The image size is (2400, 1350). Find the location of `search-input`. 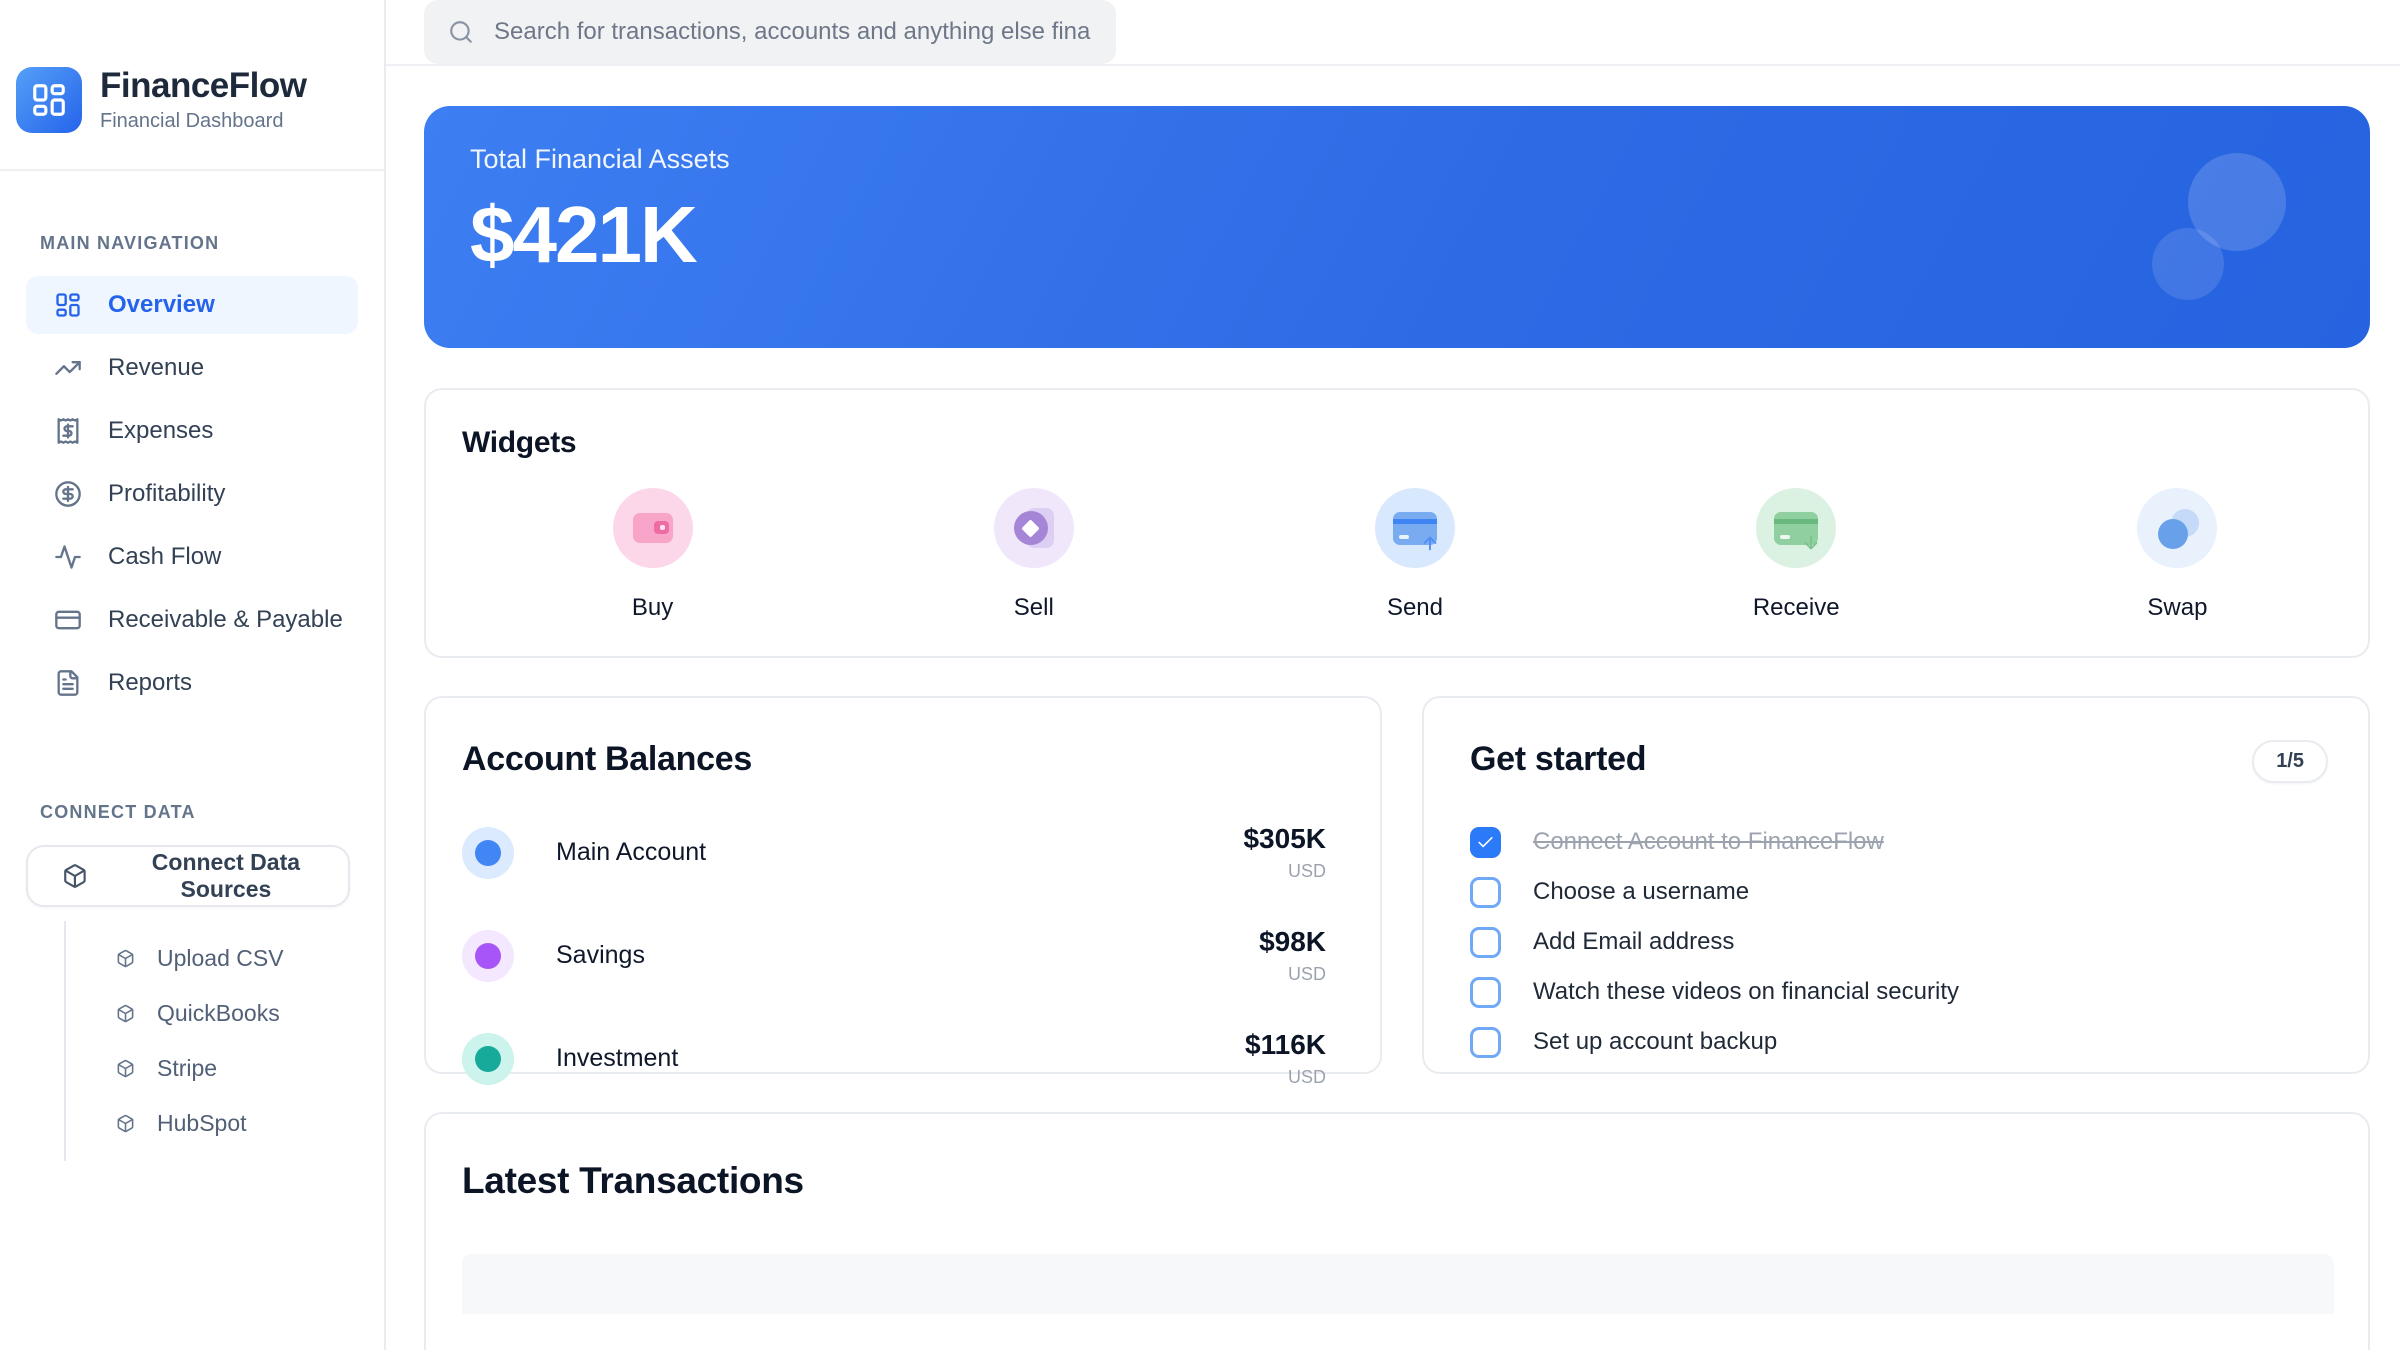

search-input is located at coordinates (793, 32).